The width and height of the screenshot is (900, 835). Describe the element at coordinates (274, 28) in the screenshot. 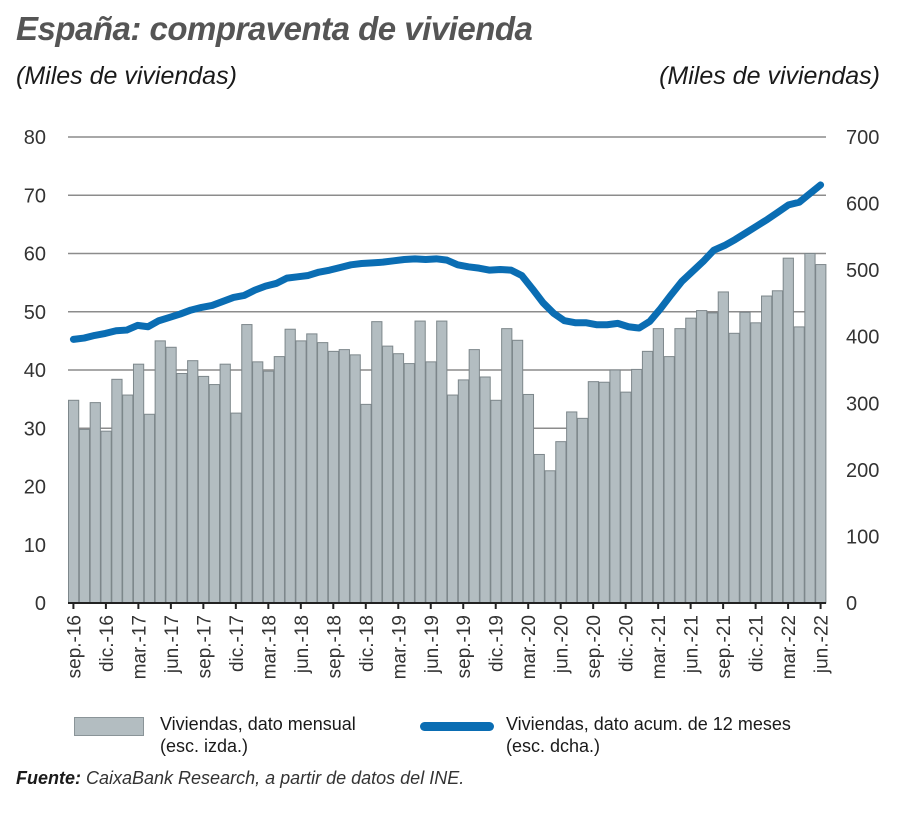

I see `chart-title: España: compraventa de vivienda` at that location.